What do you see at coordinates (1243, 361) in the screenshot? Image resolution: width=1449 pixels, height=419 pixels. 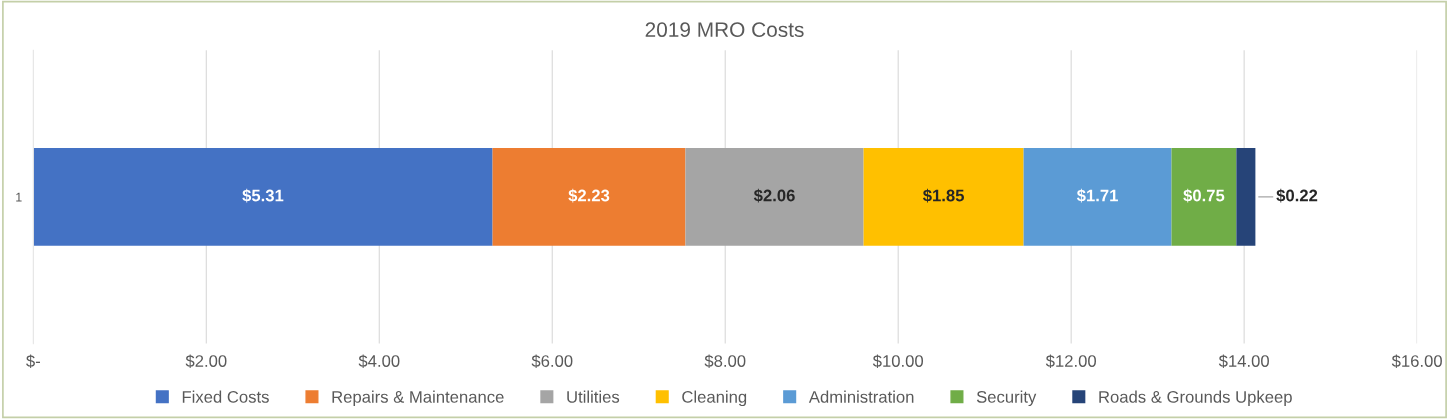 I see `x-tick-label: $14.00` at bounding box center [1243, 361].